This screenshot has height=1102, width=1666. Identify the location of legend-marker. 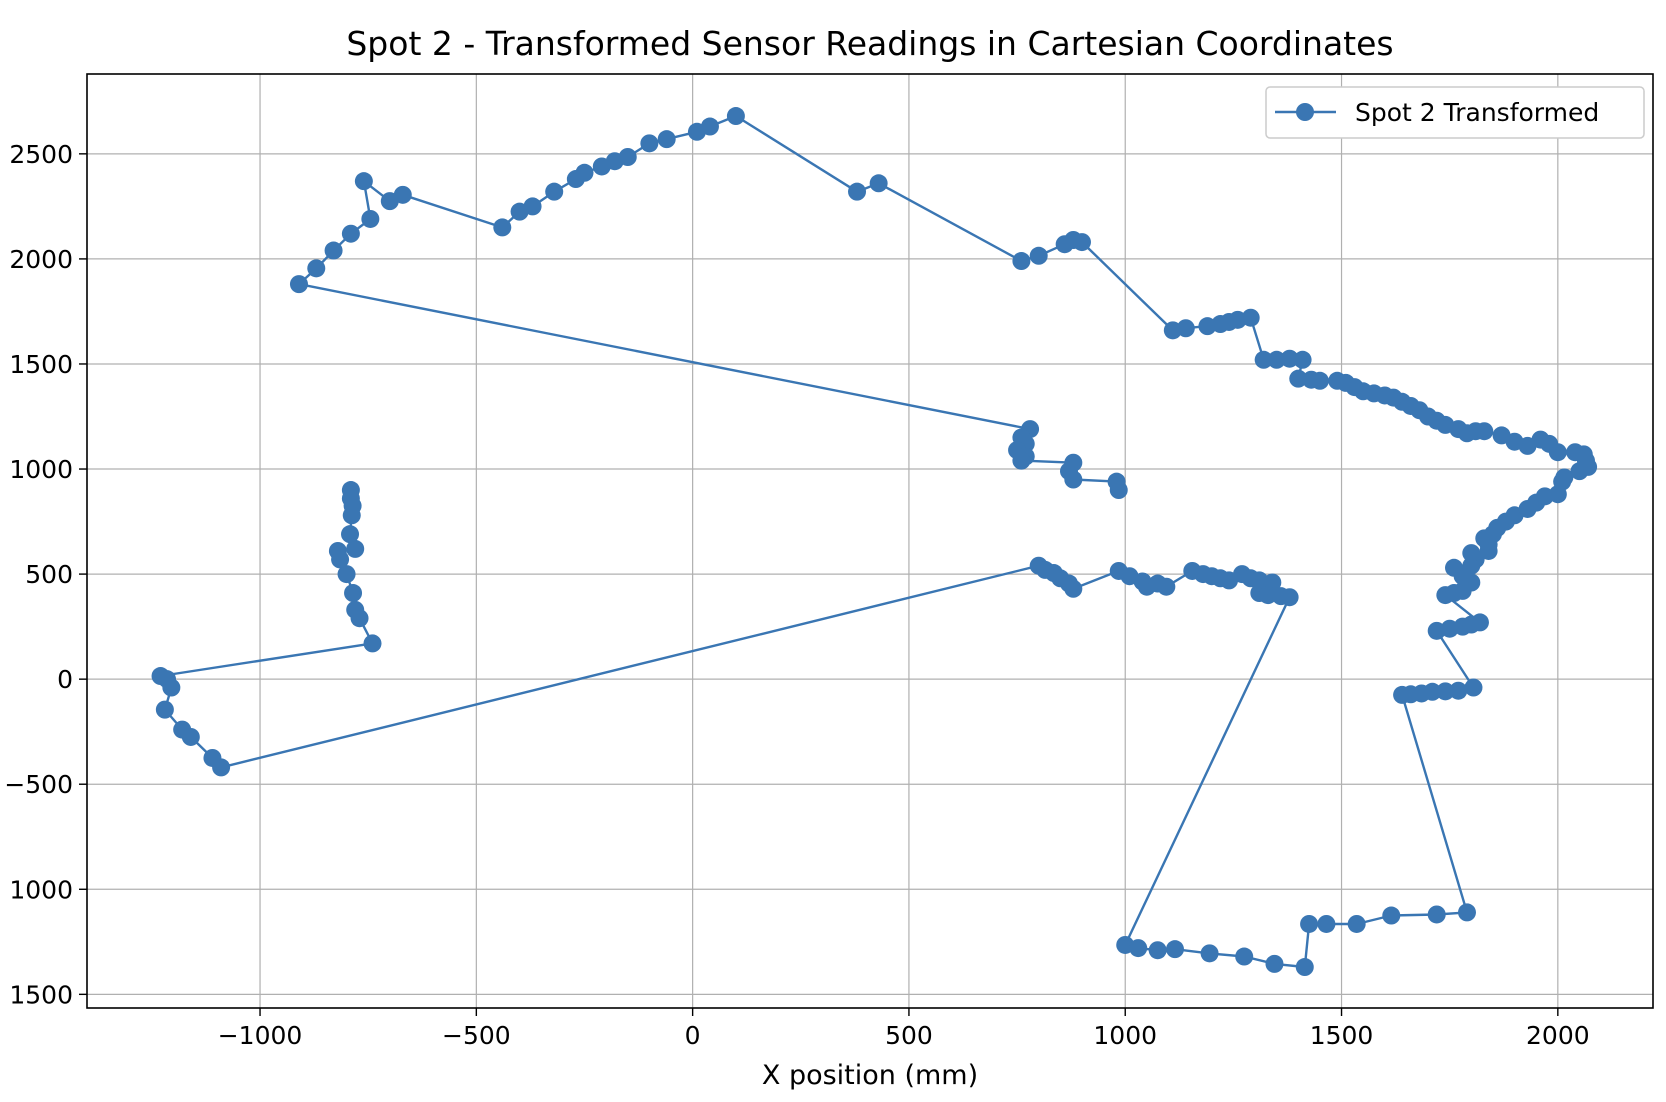
(1305, 112).